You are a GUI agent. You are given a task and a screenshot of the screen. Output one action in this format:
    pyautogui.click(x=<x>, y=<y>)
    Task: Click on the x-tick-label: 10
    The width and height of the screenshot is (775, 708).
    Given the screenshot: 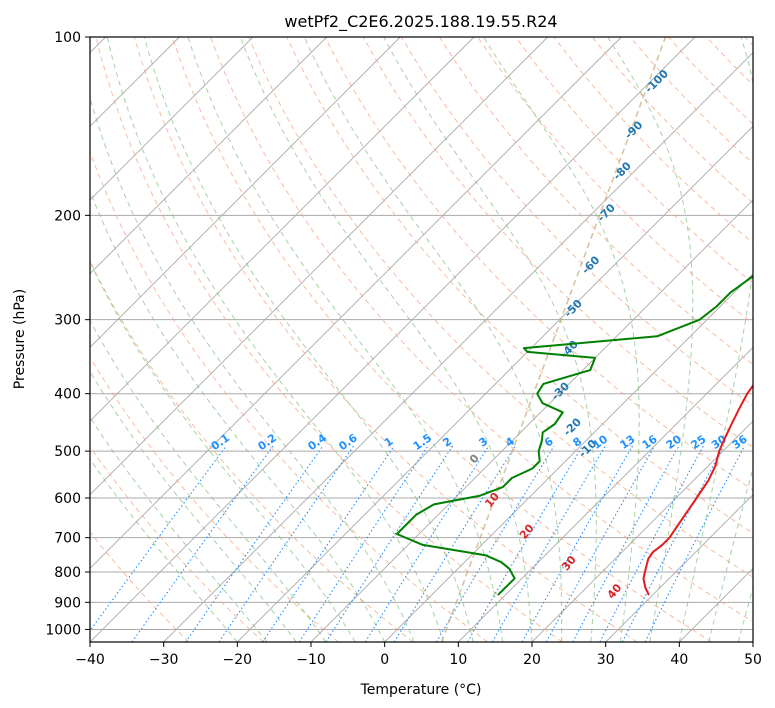 What is the action you would take?
    pyautogui.click(x=458, y=660)
    